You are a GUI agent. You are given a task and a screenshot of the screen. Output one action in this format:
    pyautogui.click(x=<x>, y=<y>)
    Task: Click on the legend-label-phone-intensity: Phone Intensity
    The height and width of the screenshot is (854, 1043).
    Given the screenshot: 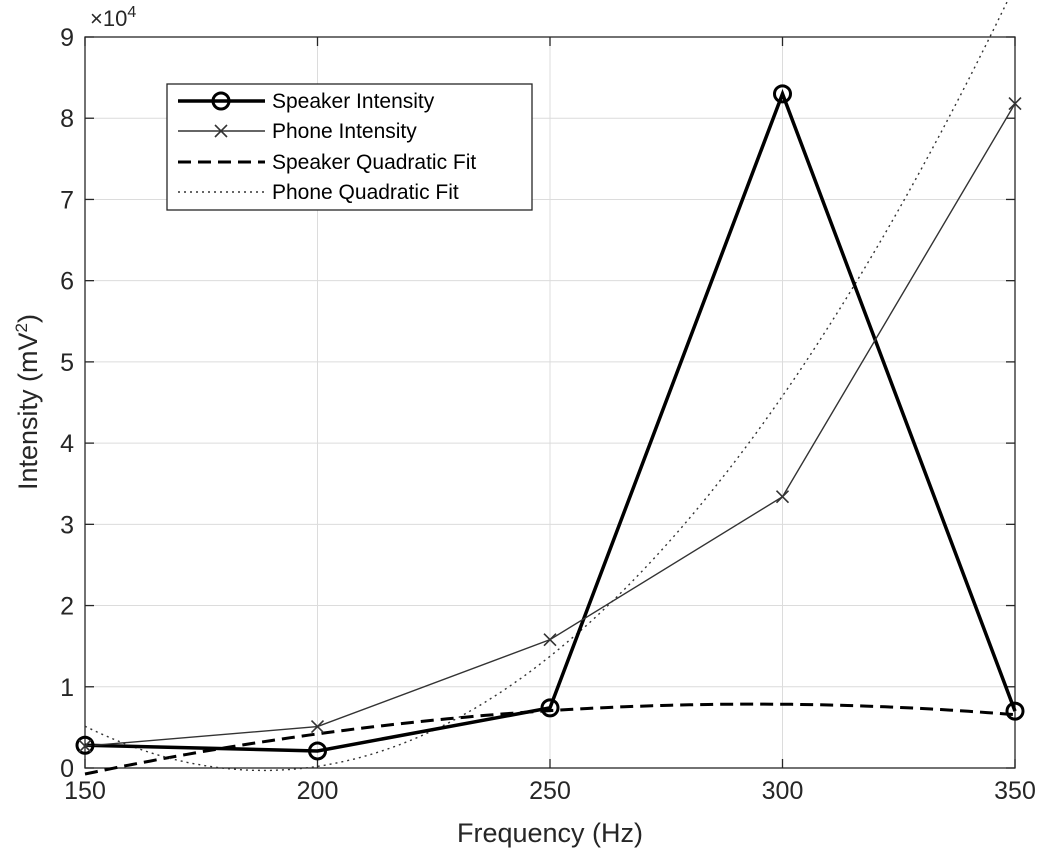 What is the action you would take?
    pyautogui.click(x=344, y=131)
    